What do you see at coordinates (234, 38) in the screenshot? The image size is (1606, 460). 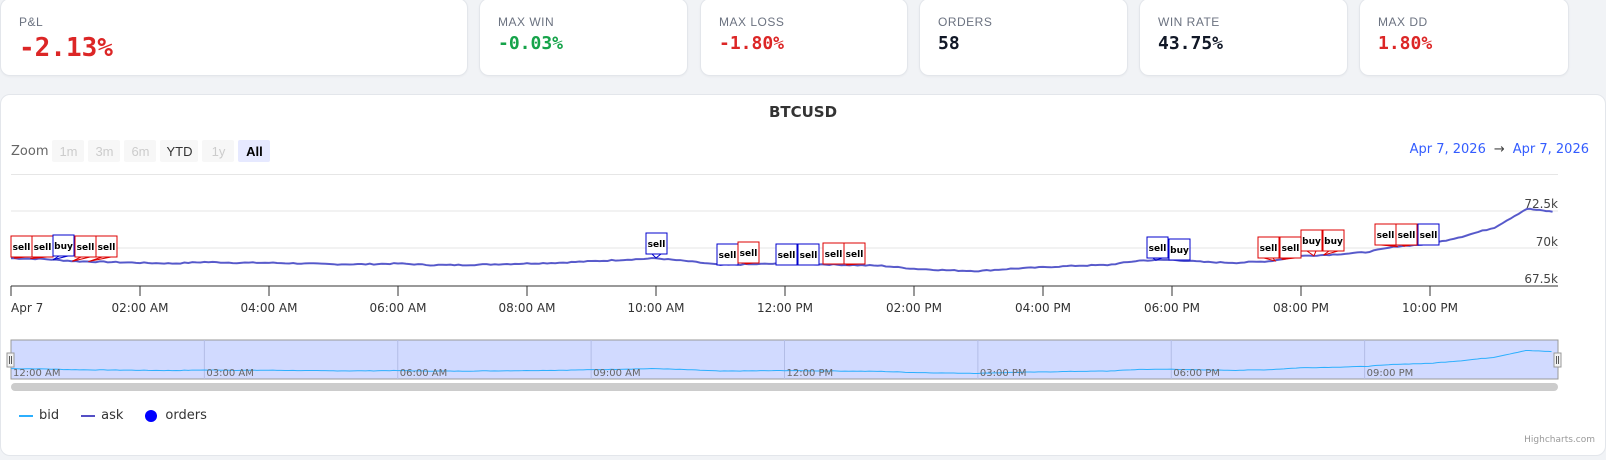 I see `stat-card-pnl: P&L -2.13%` at bounding box center [234, 38].